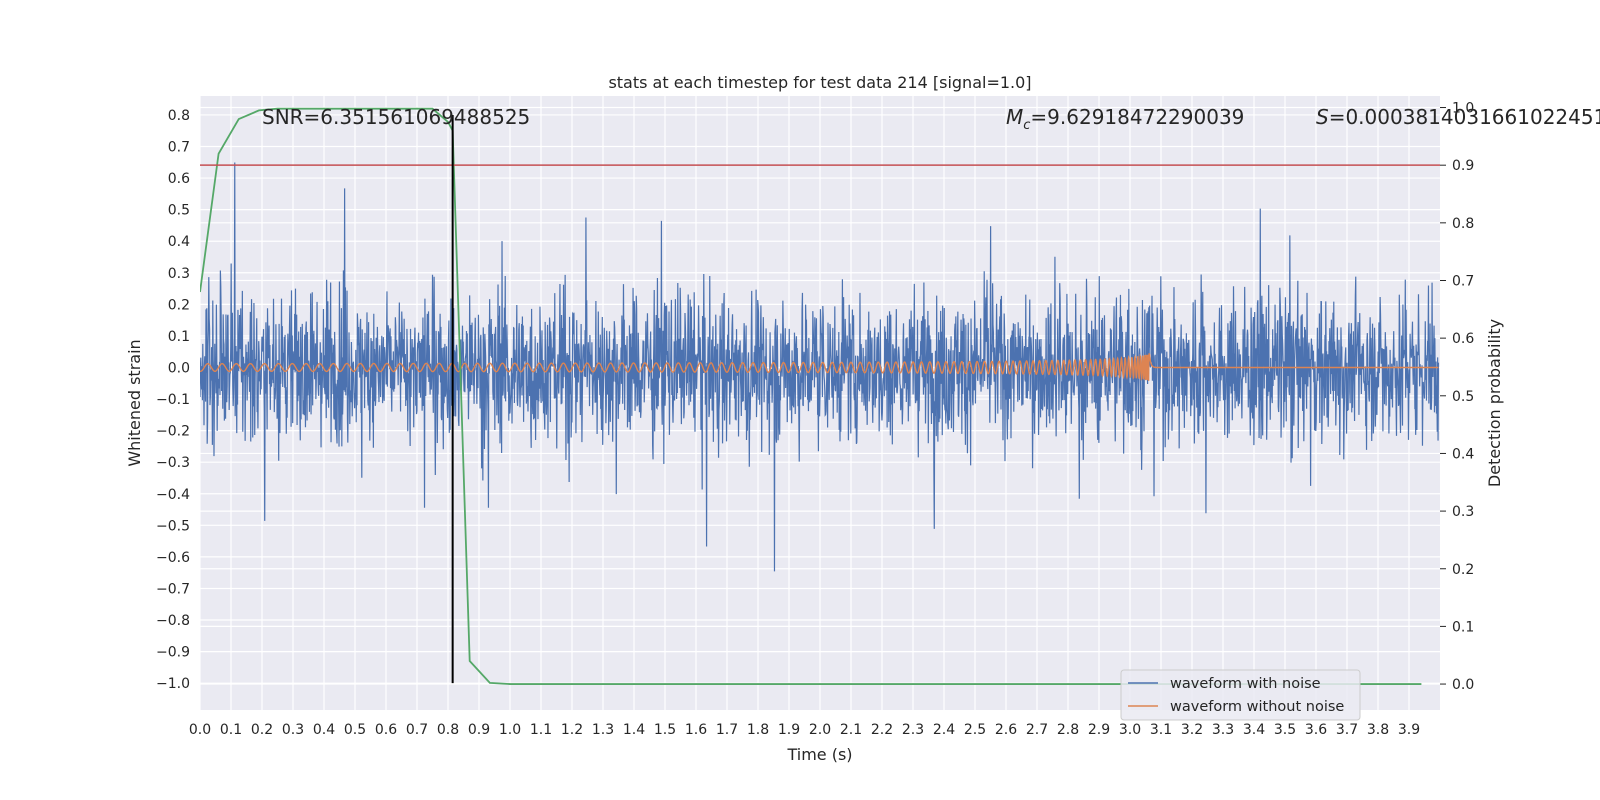 This screenshot has width=1600, height=800. What do you see at coordinates (1099, 730) in the screenshot?
I see `x-tick-label: 2.9` at bounding box center [1099, 730].